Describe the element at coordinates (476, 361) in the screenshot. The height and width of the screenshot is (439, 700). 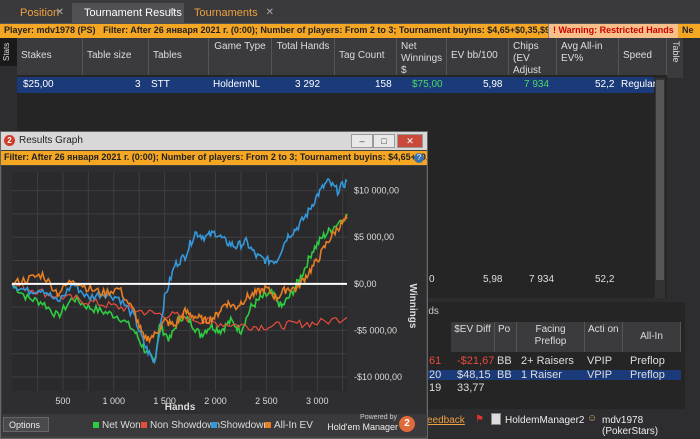
I see `cell: -$21,67` at that location.